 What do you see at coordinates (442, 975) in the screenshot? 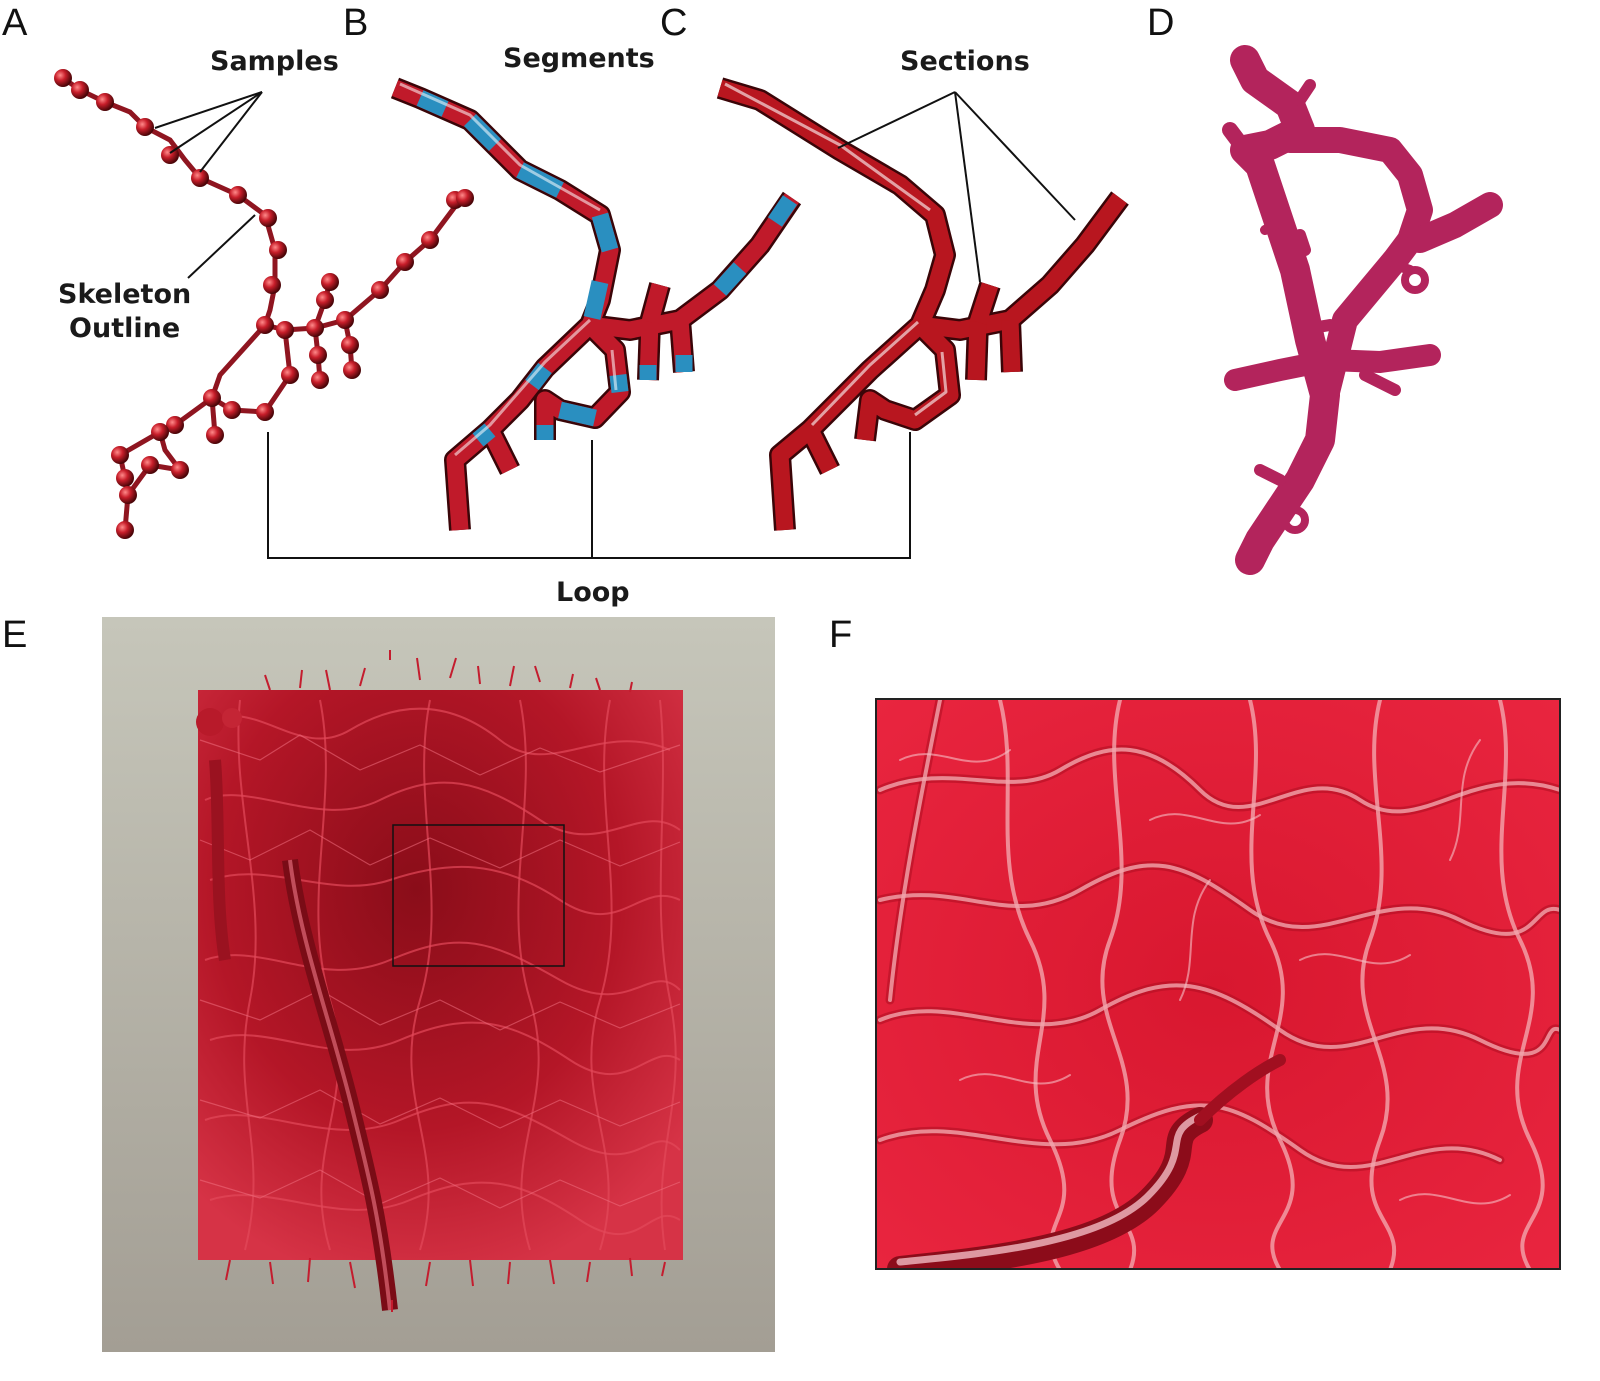
I see `capillary-network` at bounding box center [442, 975].